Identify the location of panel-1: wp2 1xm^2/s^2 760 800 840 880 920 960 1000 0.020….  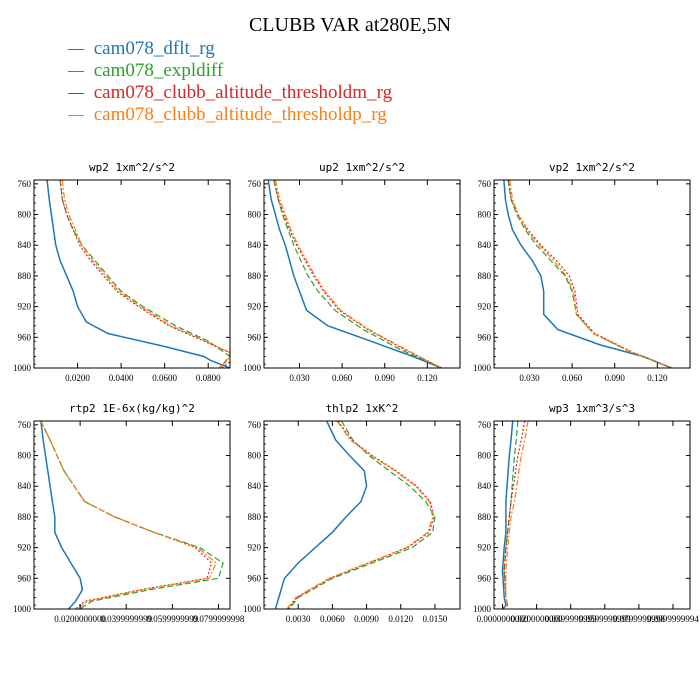
(122, 272).